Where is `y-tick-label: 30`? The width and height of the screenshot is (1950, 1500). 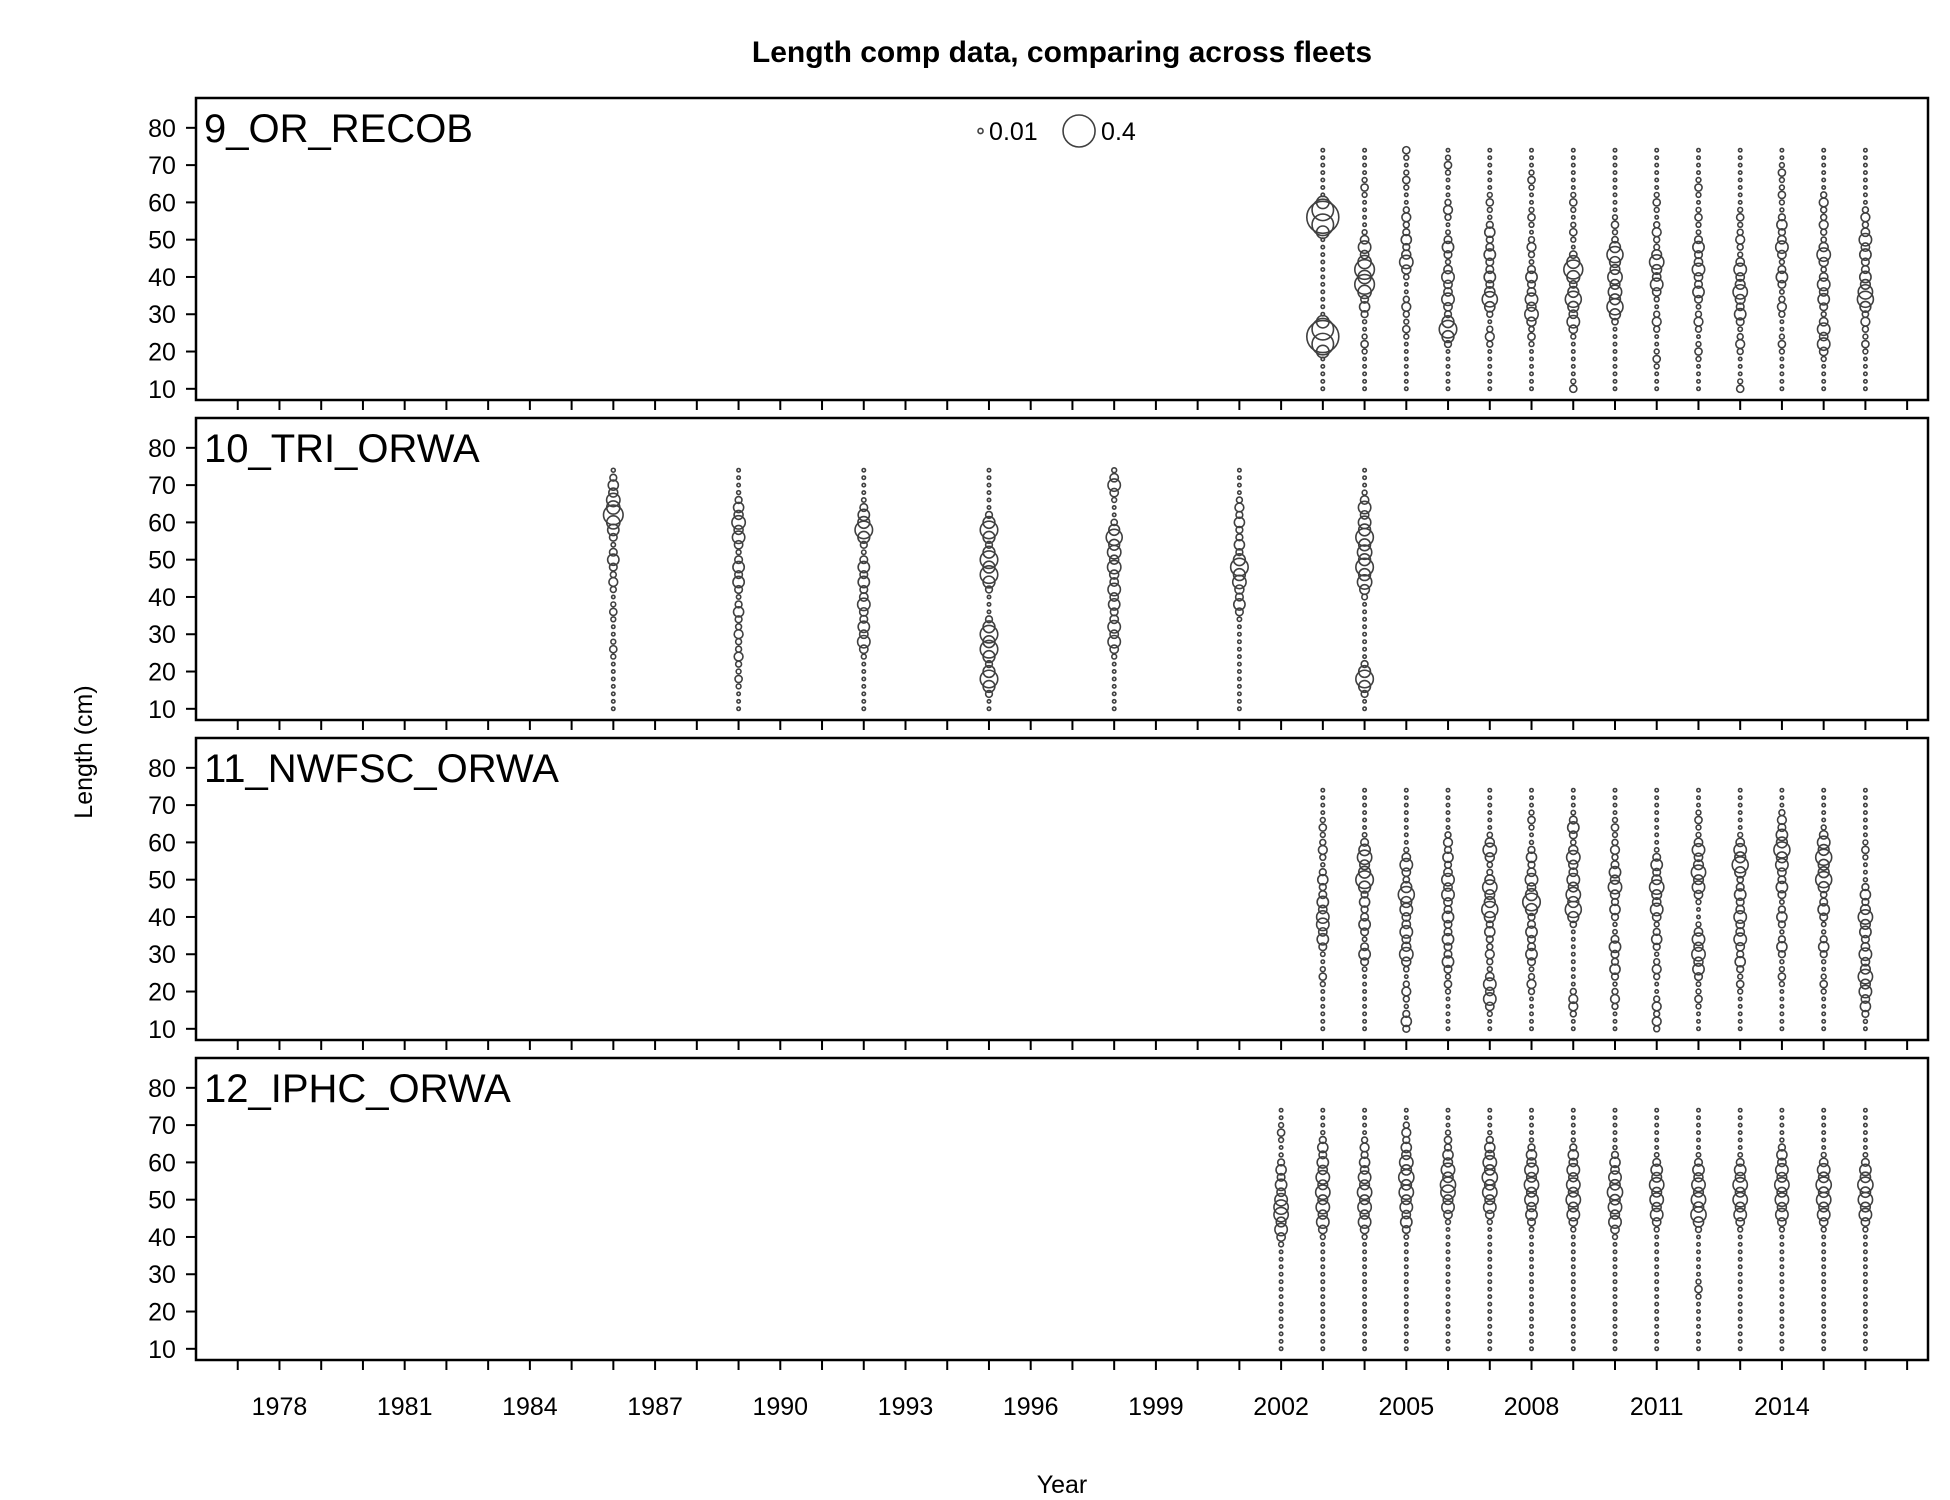 y-tick-label: 30 is located at coordinates (162, 1275).